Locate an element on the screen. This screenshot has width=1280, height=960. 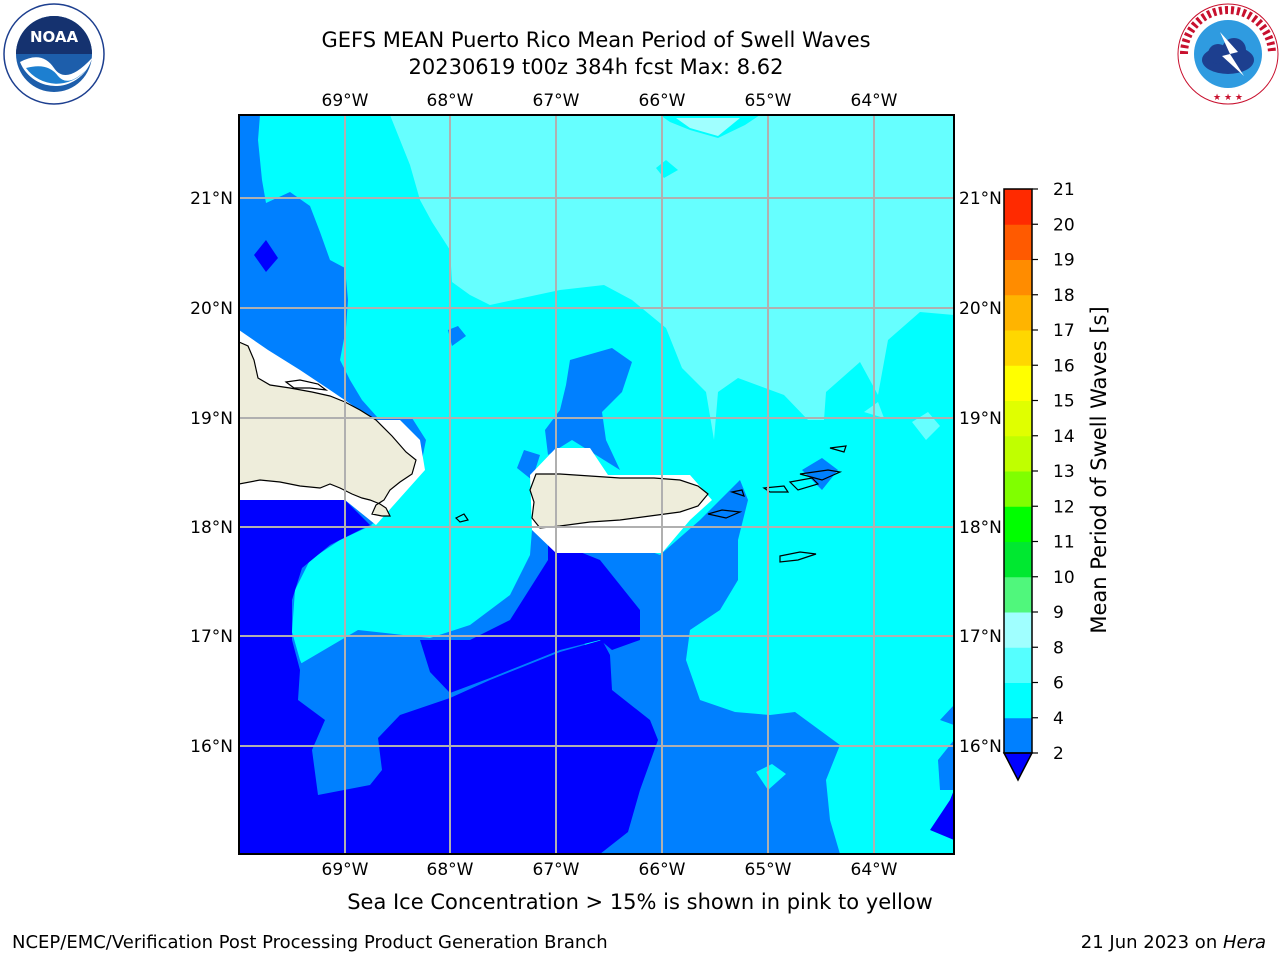
nws-logo: ★ ★ ★ is located at coordinates (1228, 54).